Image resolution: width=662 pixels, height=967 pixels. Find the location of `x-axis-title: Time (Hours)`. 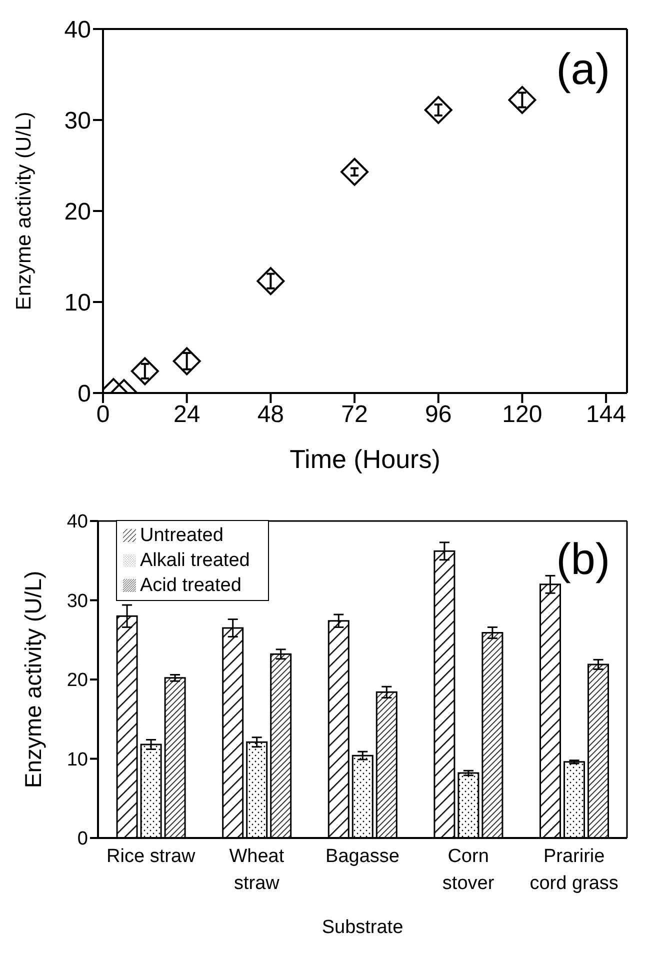

x-axis-title: Time (Hours) is located at coordinates (365, 459).